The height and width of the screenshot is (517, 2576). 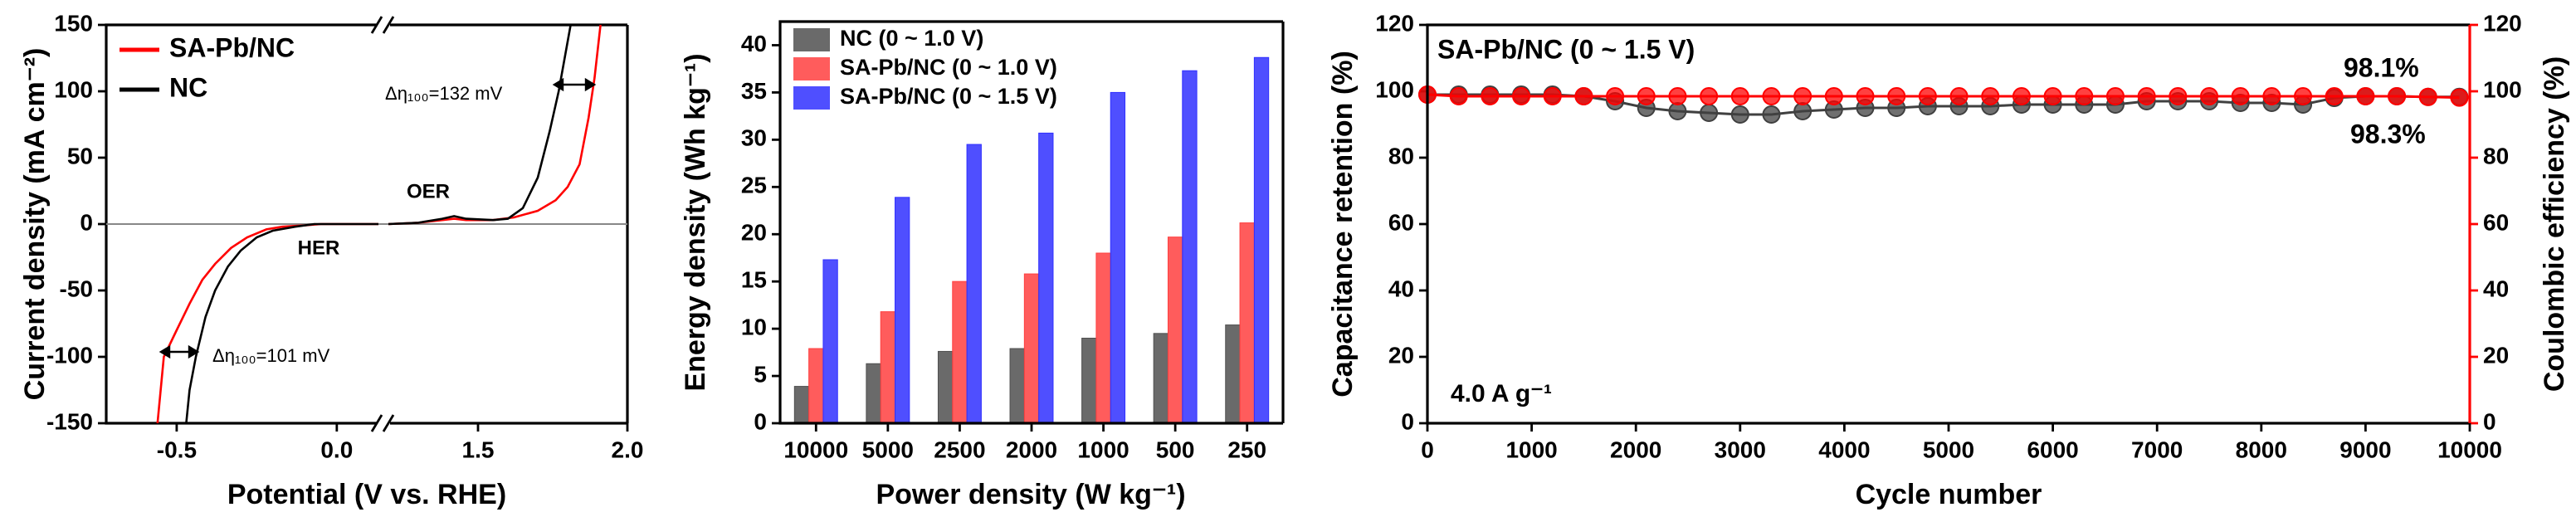 I want to click on x-tick-label: 3000, so click(x=1741, y=449).